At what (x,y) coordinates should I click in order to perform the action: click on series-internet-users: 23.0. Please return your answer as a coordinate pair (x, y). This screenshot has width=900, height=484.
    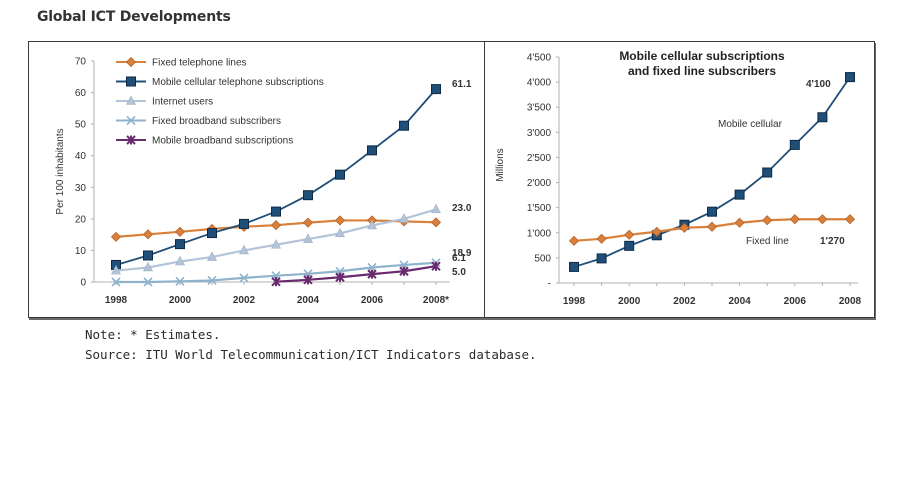
    Looking at the image, I should click on (291, 239).